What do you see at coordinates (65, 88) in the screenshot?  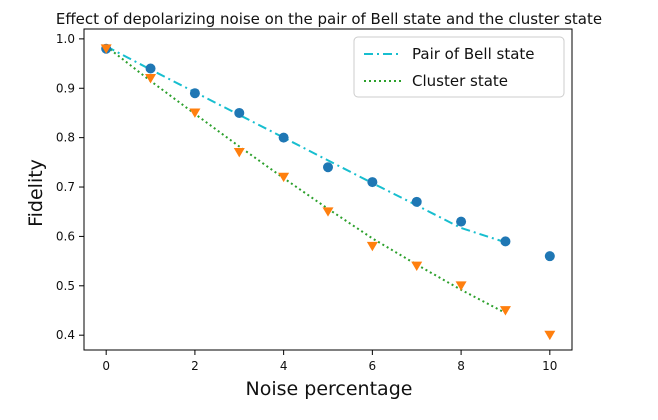 I see `y-tick-label: 0.9` at bounding box center [65, 88].